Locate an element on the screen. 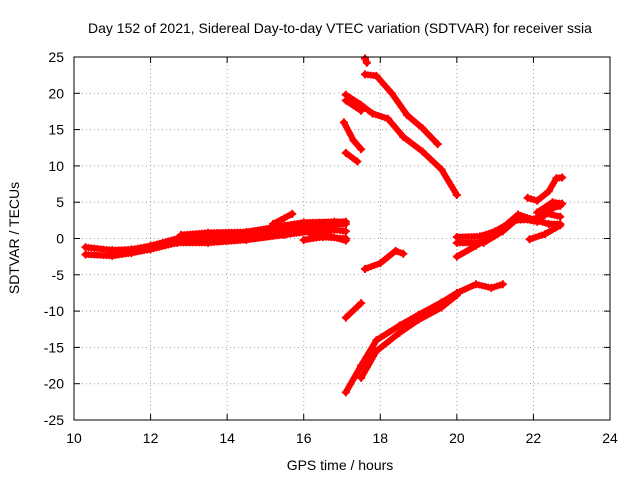 The height and width of the screenshot is (480, 640). x-tick-label: 12 is located at coordinates (151, 438).